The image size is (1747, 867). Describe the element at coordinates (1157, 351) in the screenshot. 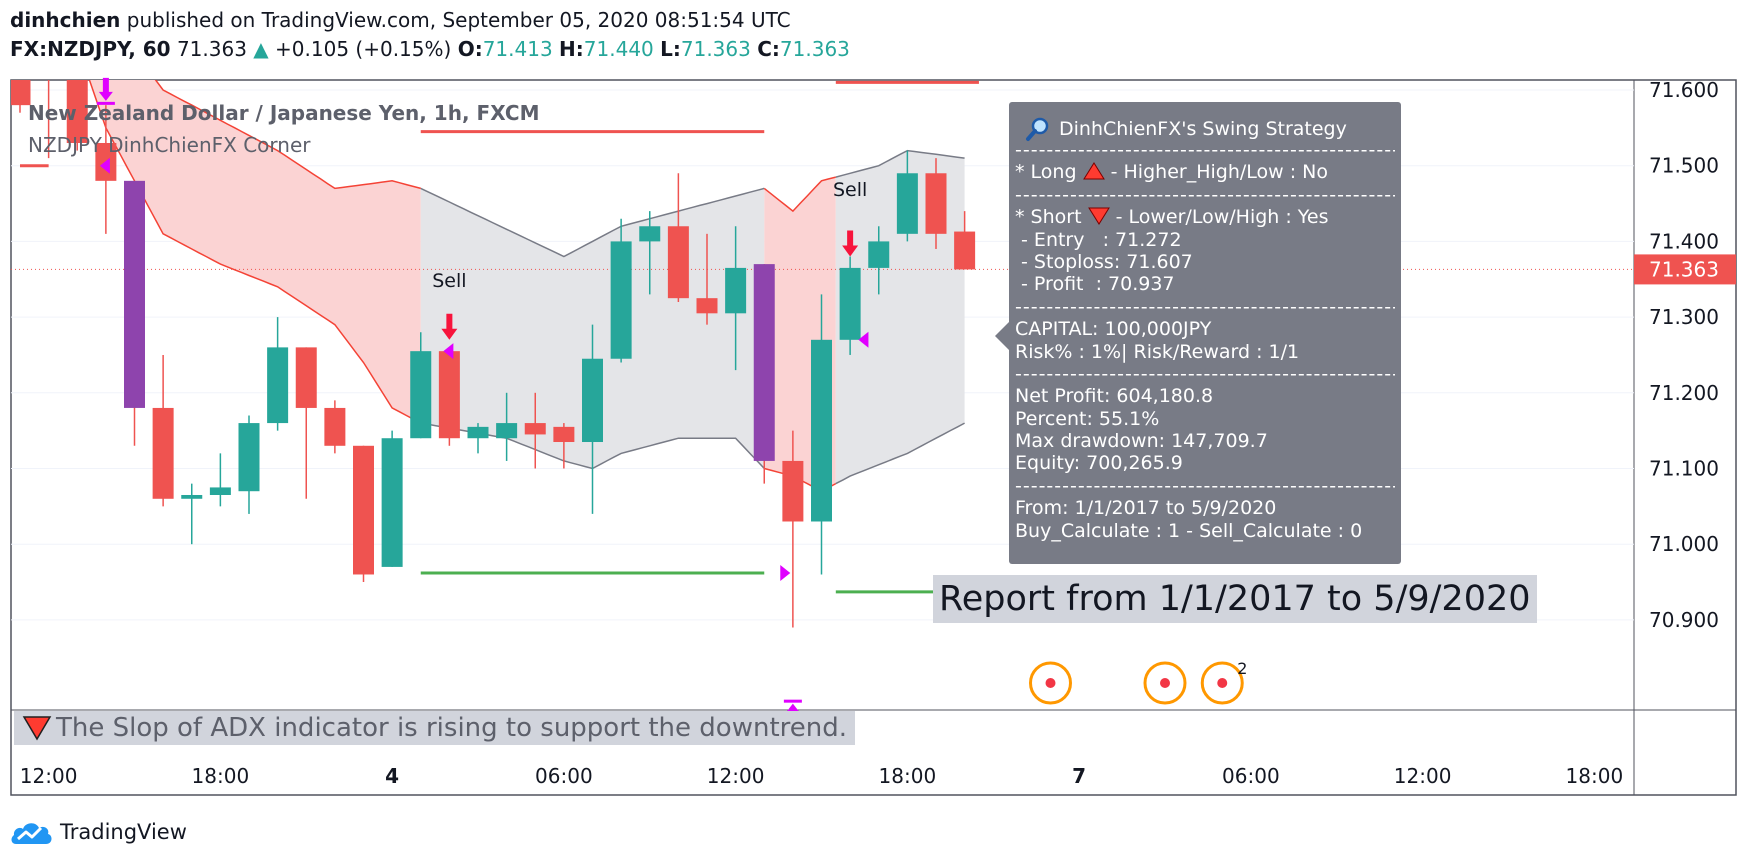

I see `risk-line: Risk% : 1%| Risk/Reward : 1/1` at that location.